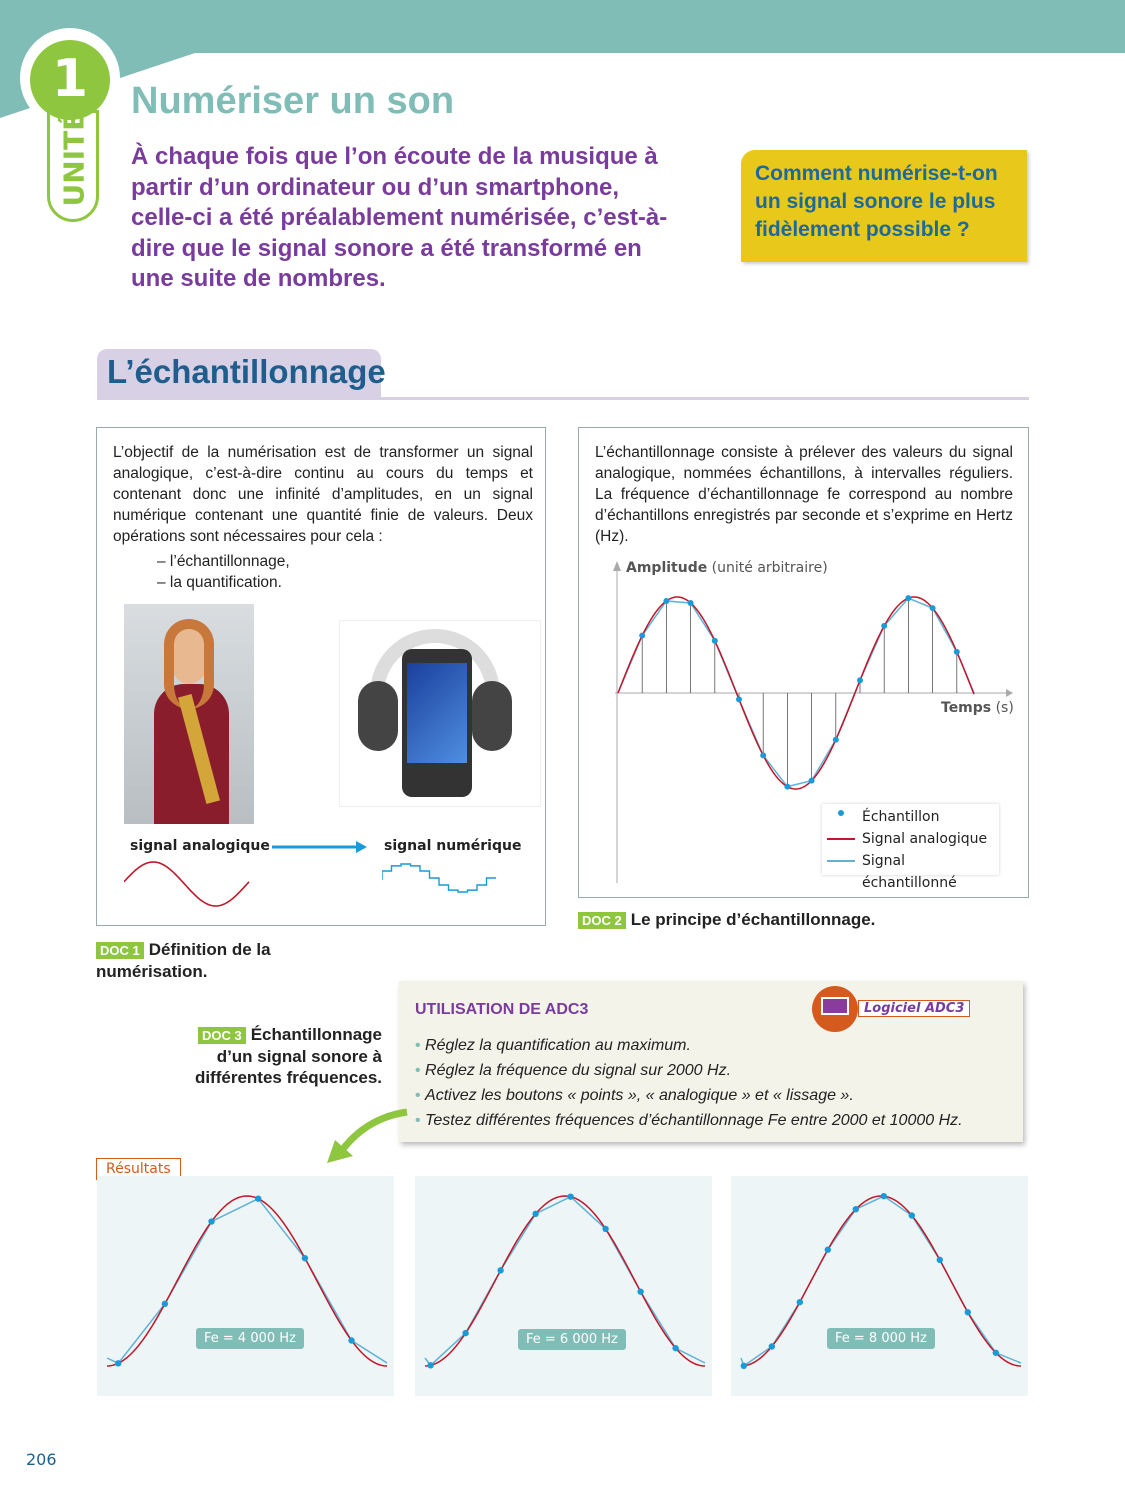 This screenshot has height=1500, width=1125. I want to click on unit-number: 1, so click(70, 80).